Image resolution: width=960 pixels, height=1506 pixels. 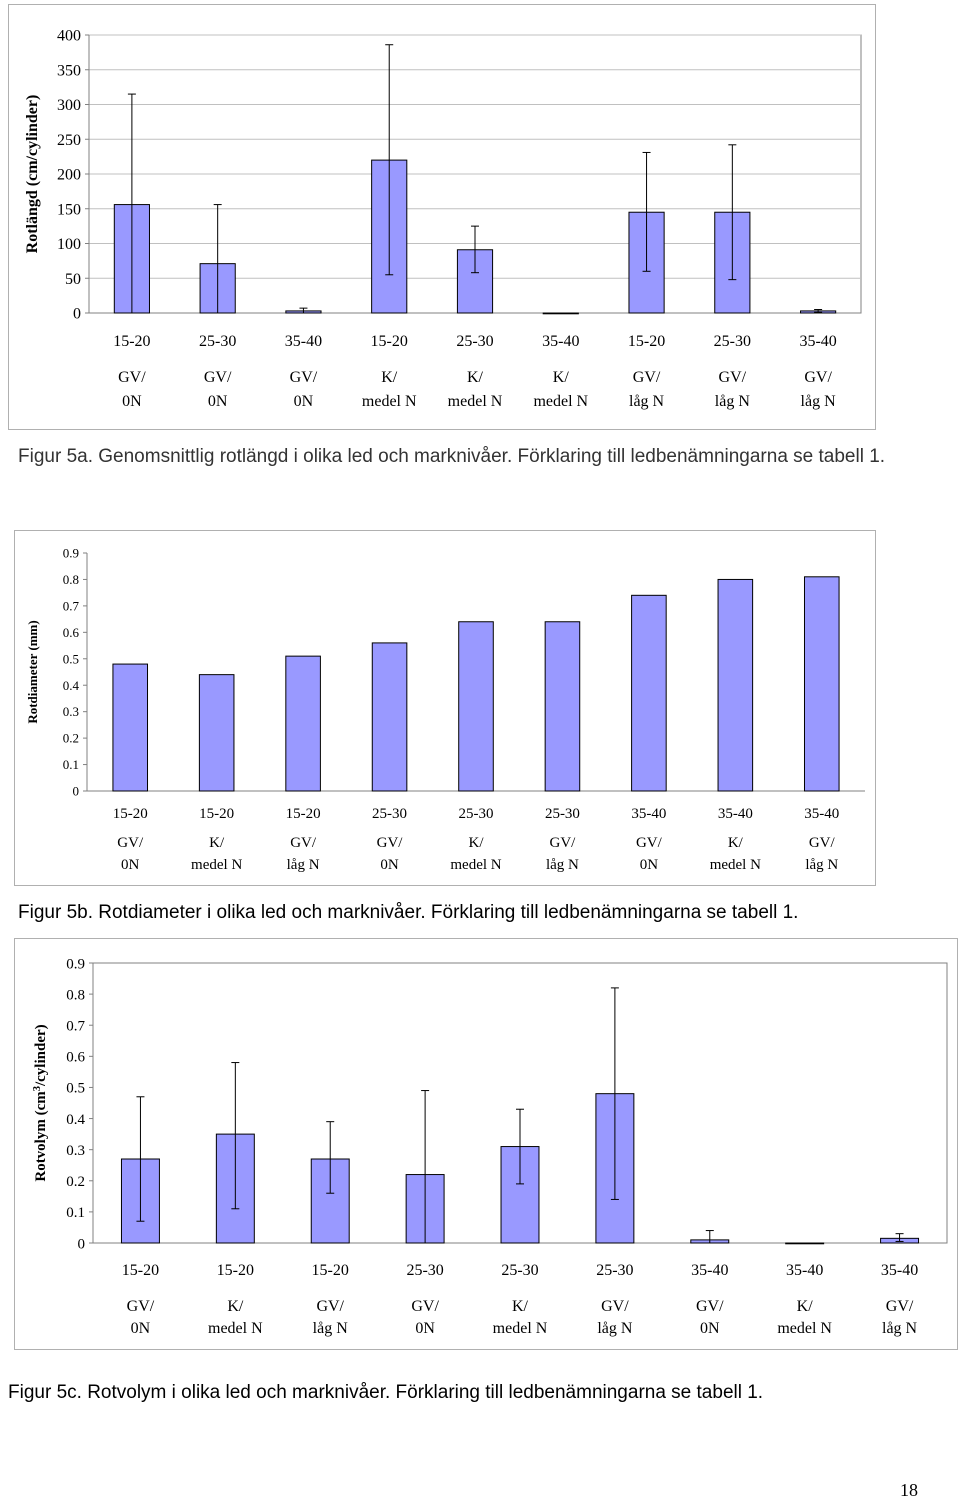 I want to click on y-tick-label: 0.6, so click(x=71, y=632).